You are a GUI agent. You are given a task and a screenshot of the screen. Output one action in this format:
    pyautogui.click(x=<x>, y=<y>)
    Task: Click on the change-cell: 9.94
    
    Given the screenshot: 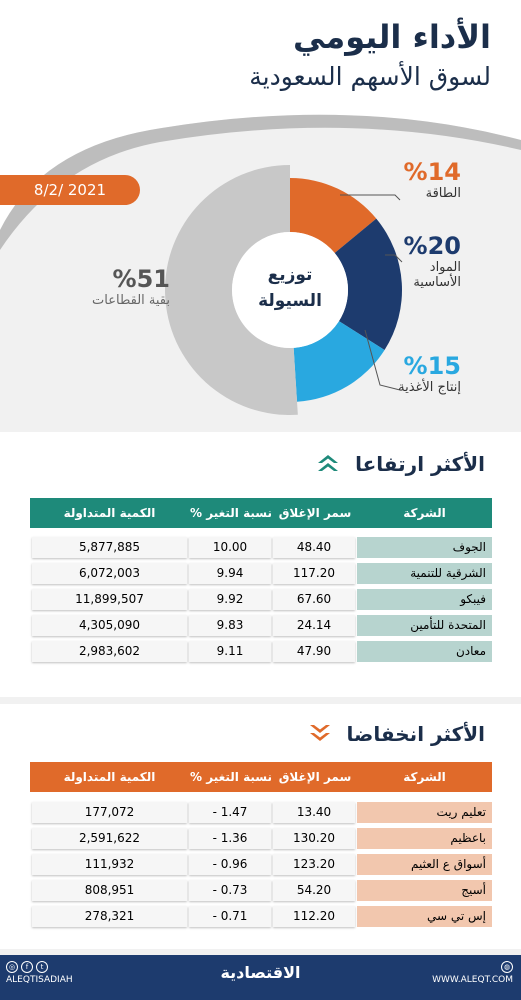 What is the action you would take?
    pyautogui.click(x=230, y=573)
    